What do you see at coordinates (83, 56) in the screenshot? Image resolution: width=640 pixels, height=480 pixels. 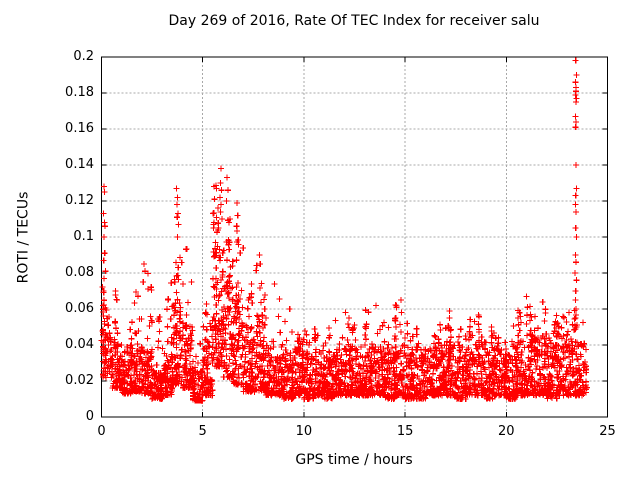 I see `y-tick-label: 0.2` at bounding box center [83, 56].